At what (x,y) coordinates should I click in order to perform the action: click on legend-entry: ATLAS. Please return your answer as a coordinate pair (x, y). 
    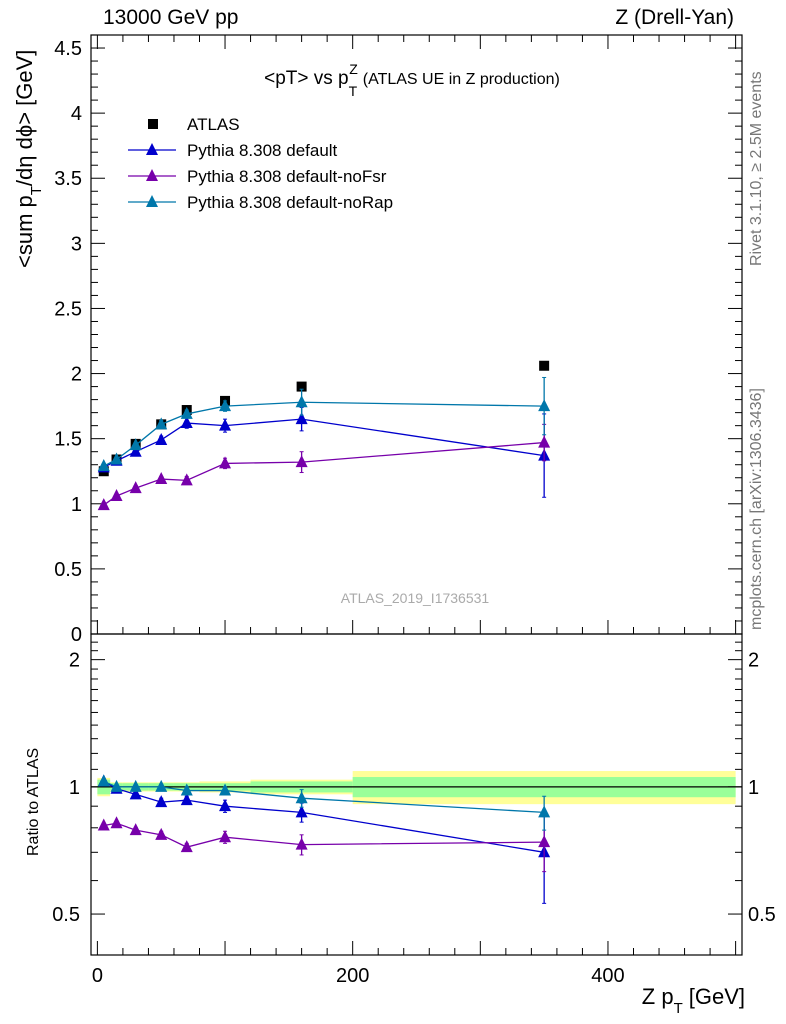
    Looking at the image, I should click on (194, 124).